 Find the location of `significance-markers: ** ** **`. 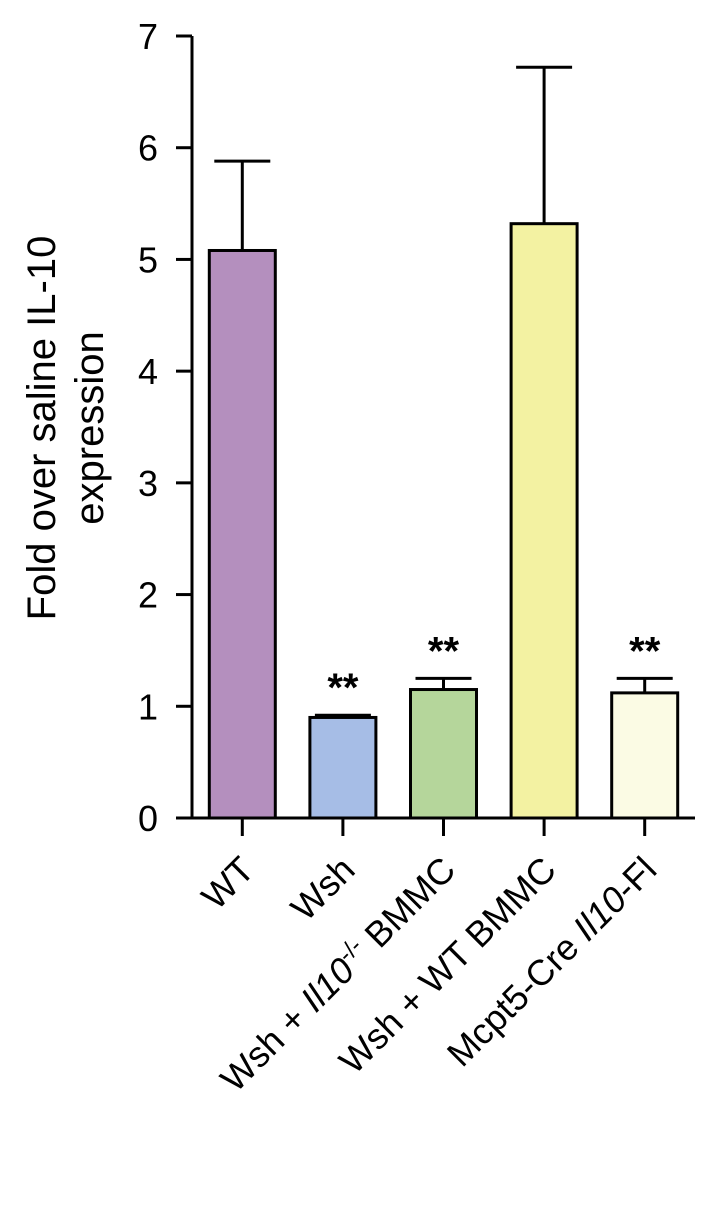

significance-markers: ** ** ** is located at coordinates (493, 669).